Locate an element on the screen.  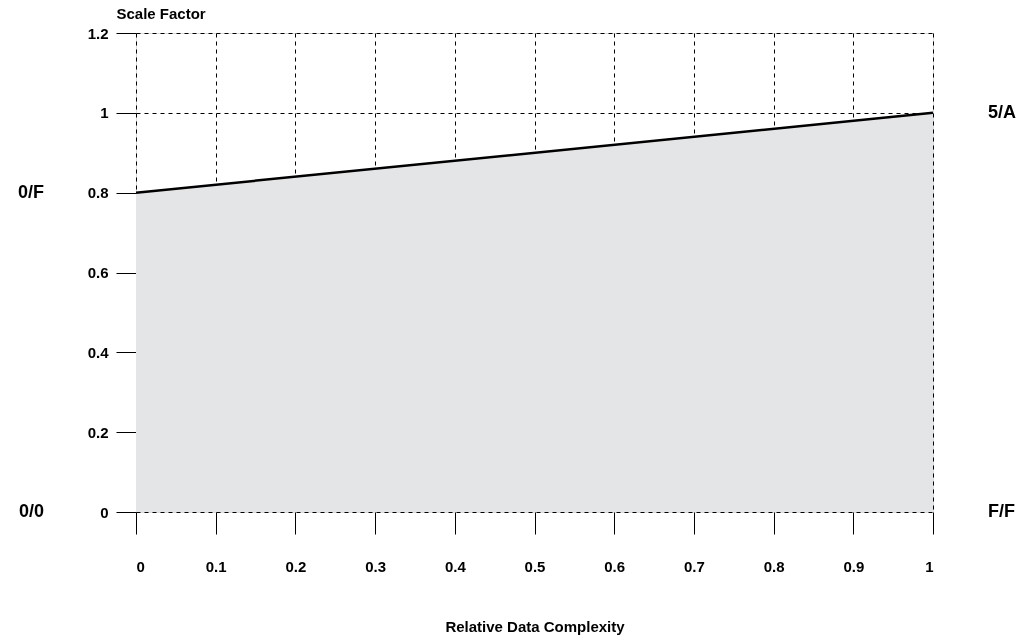
x-tick-label: 0.9 is located at coordinates (854, 566).